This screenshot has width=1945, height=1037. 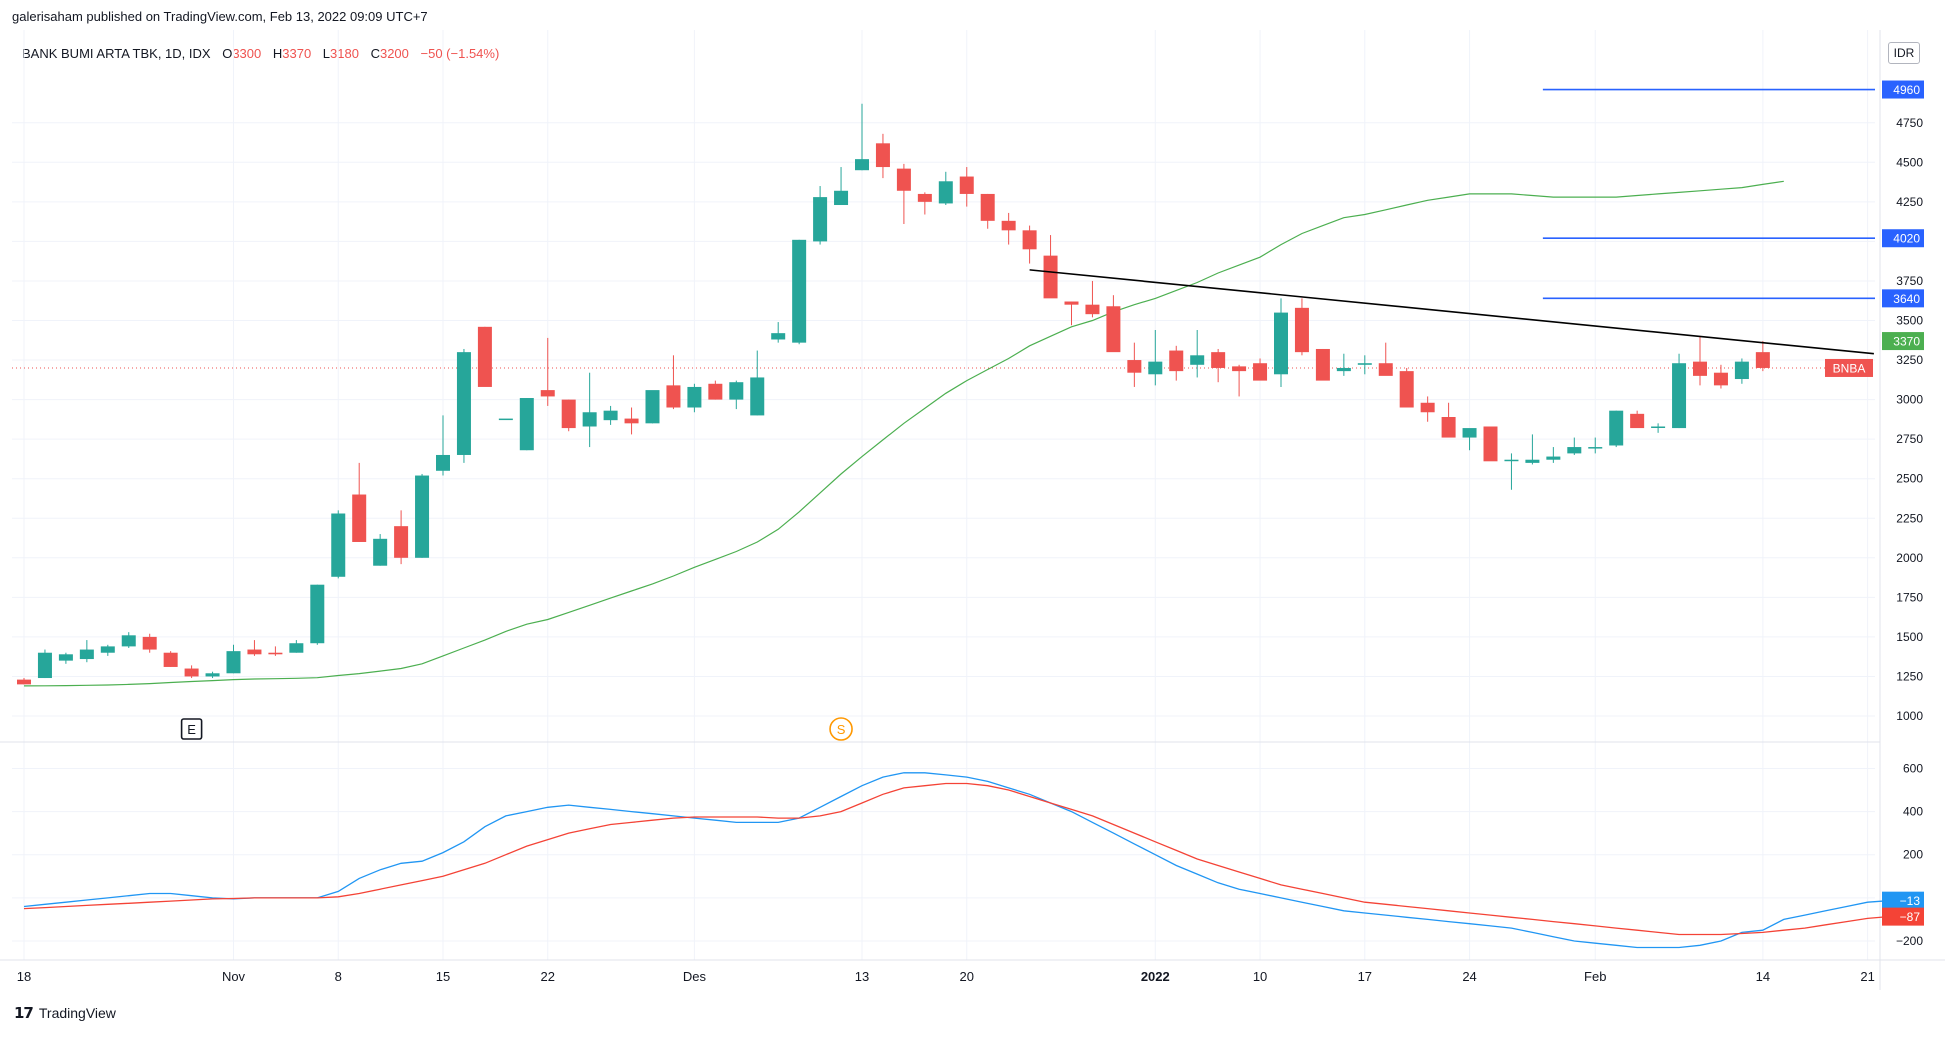 What do you see at coordinates (247, 53) in the screenshot?
I see `open-value: 3300` at bounding box center [247, 53].